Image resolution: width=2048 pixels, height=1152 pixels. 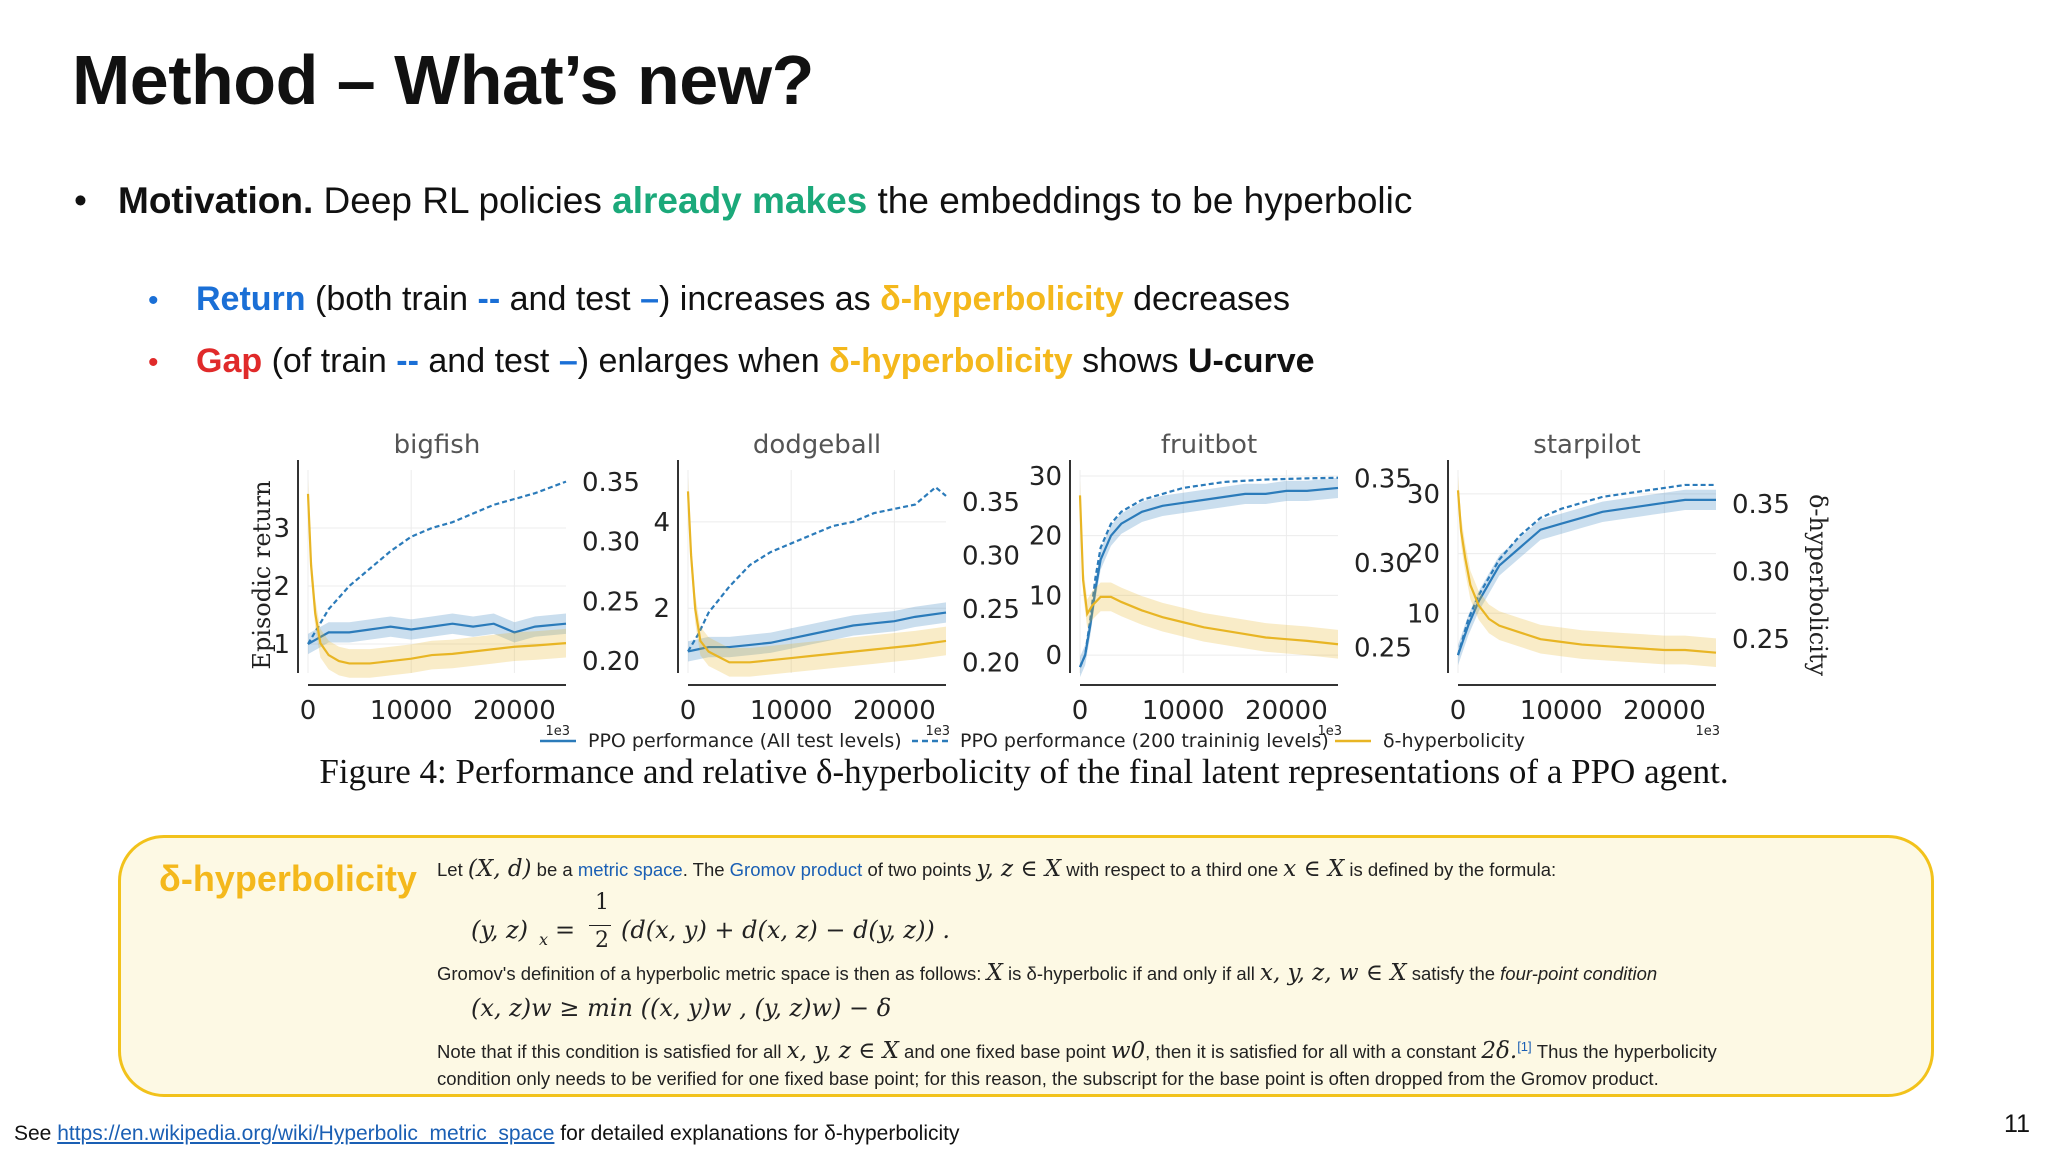 I want to click on text: with respect to a third one, so click(x=1172, y=869).